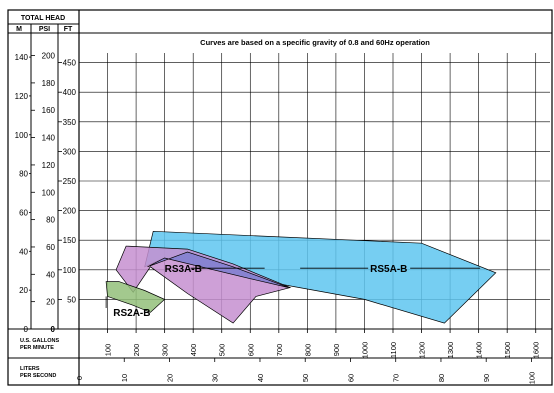  I want to click on psi-tick-label-40: 40, so click(50, 274).